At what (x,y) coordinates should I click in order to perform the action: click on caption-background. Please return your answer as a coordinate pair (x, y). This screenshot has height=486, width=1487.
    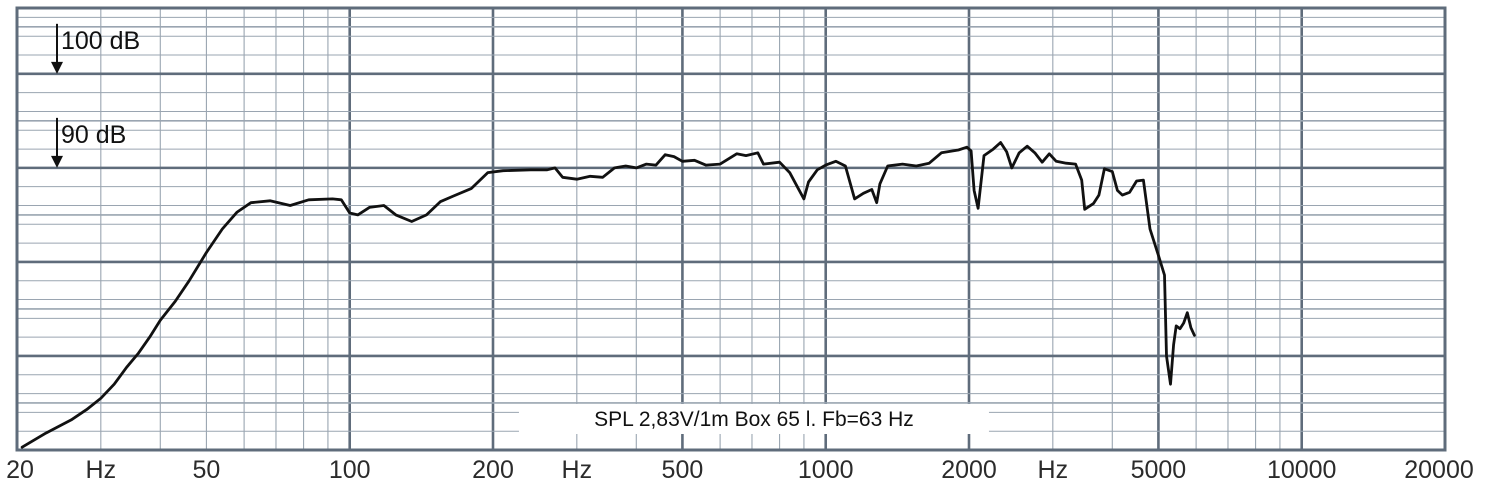
    Looking at the image, I should click on (753, 419).